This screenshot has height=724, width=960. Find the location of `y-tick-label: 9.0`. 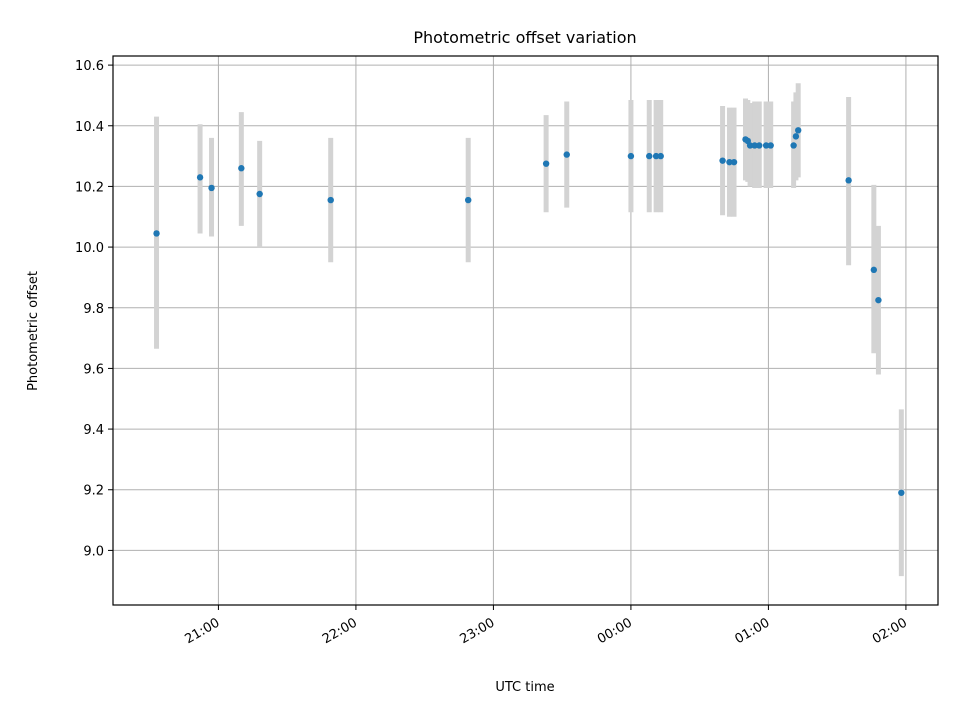

y-tick-label: 9.0 is located at coordinates (93, 551).